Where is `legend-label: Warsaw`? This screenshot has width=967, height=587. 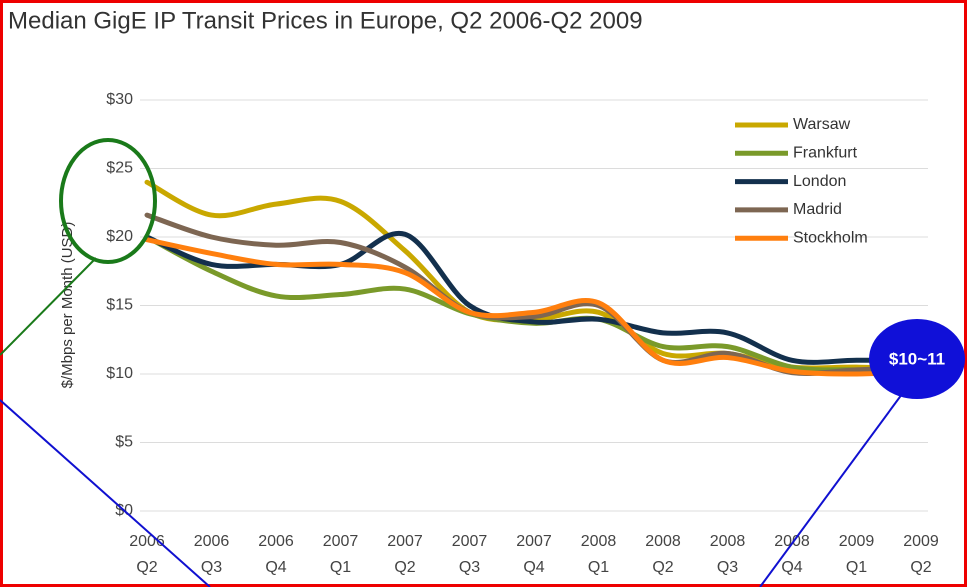 legend-label: Warsaw is located at coordinates (822, 124).